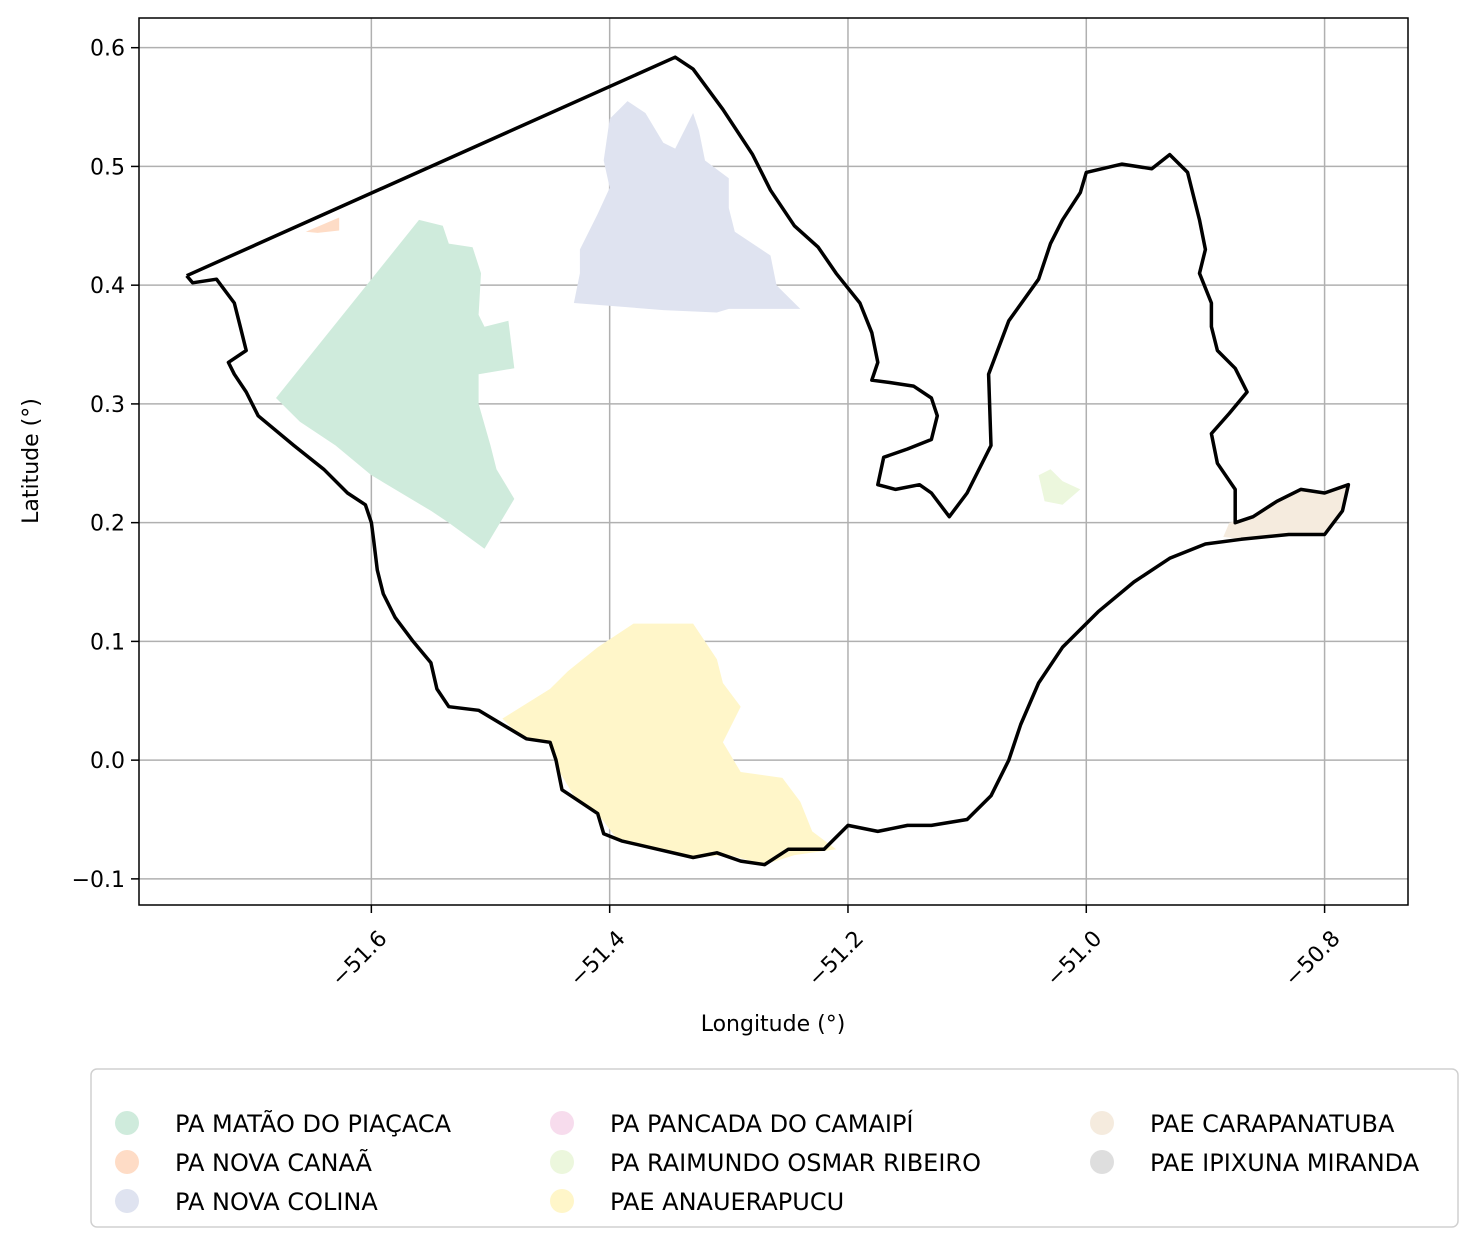 The width and height of the screenshot is (1477, 1247). What do you see at coordinates (359, 958) in the screenshot?
I see `x-tick-label: −51.6` at bounding box center [359, 958].